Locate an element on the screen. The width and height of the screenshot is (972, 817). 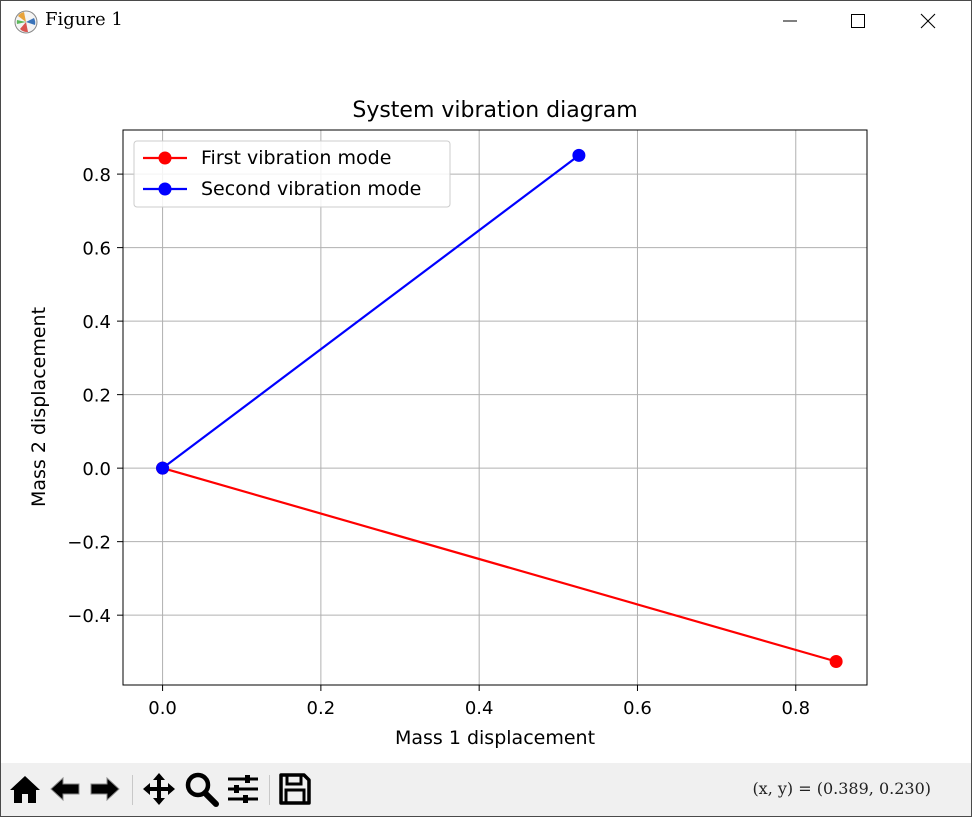
x-axis-label: Mass 1 displacement is located at coordinates (495, 738).